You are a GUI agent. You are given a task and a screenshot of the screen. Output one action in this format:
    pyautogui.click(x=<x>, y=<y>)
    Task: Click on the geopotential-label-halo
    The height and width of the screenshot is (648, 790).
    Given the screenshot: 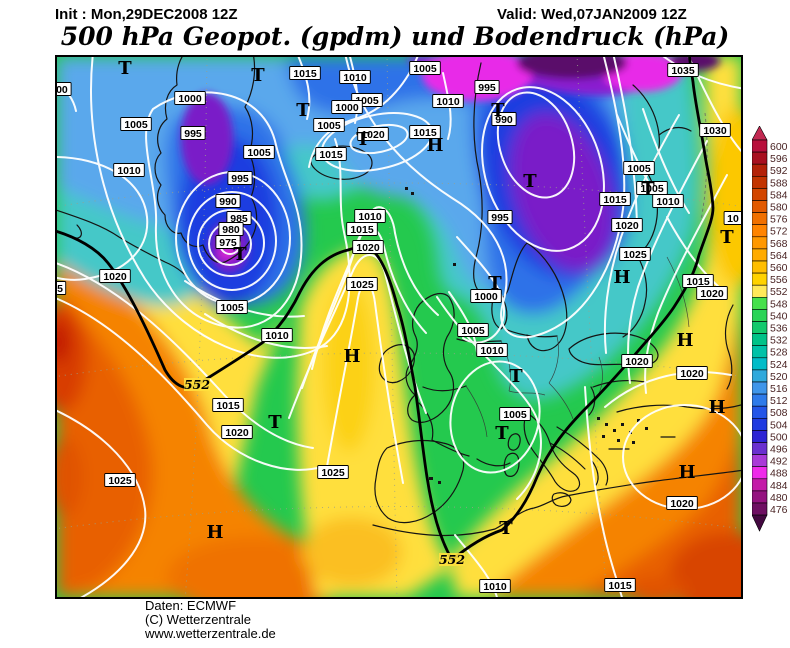 What is the action you would take?
    pyautogui.click(x=197, y=384)
    